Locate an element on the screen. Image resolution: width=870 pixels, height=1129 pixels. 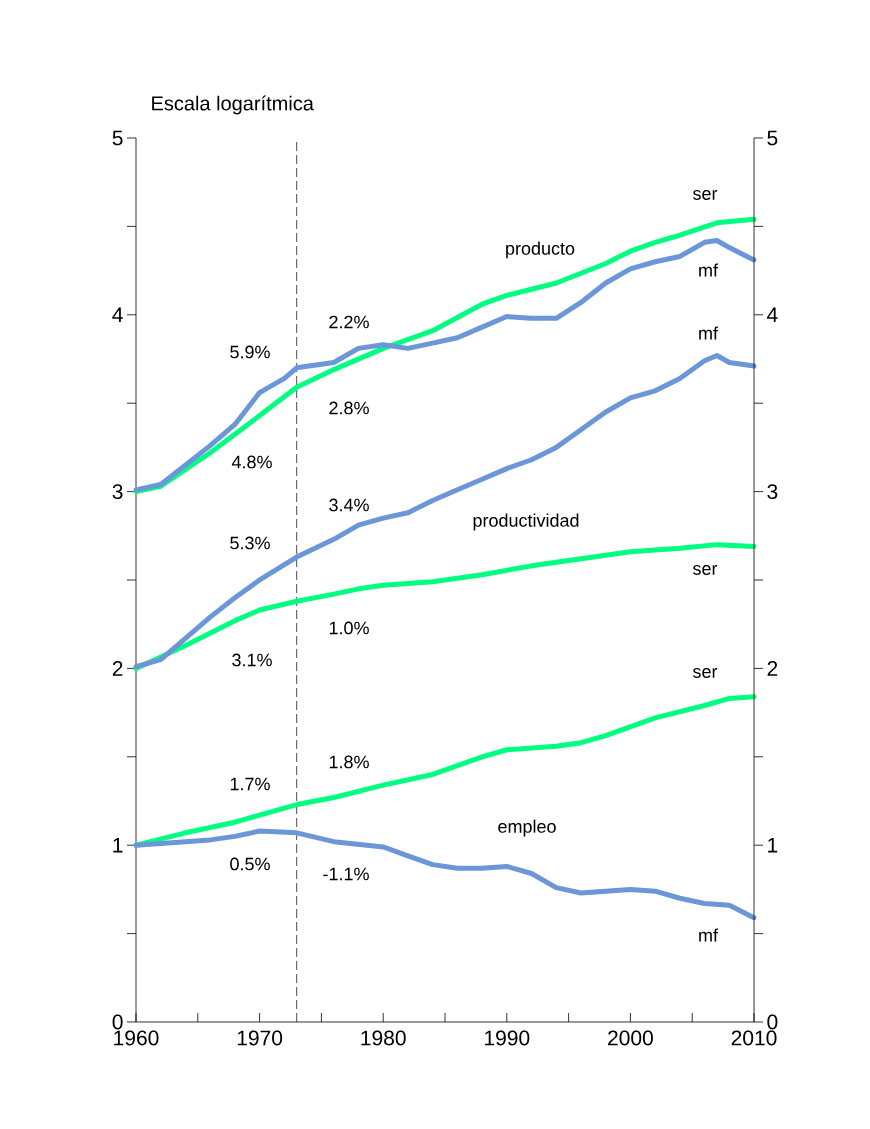
y-tick-label: 1 is located at coordinates (773, 845).